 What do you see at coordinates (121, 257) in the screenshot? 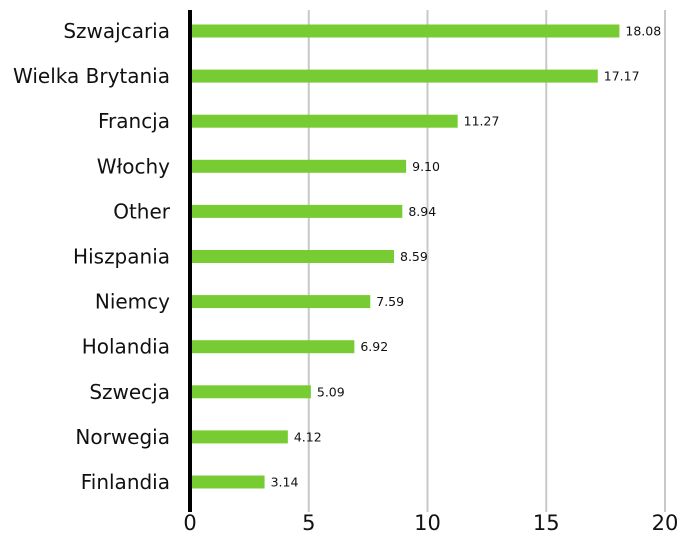
I see `category-label: Hiszpania` at bounding box center [121, 257].